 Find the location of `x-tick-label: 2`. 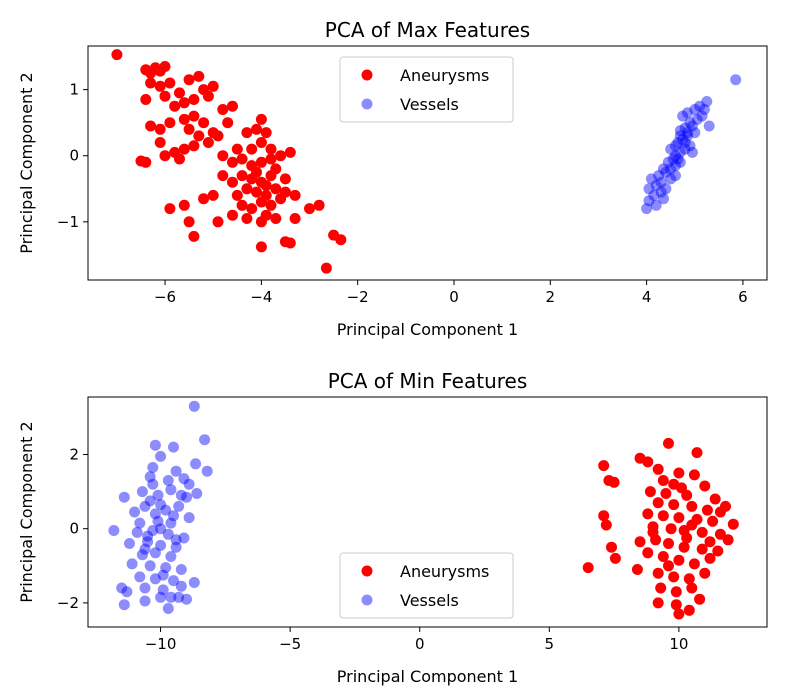

x-tick-label: 2 is located at coordinates (551, 297).